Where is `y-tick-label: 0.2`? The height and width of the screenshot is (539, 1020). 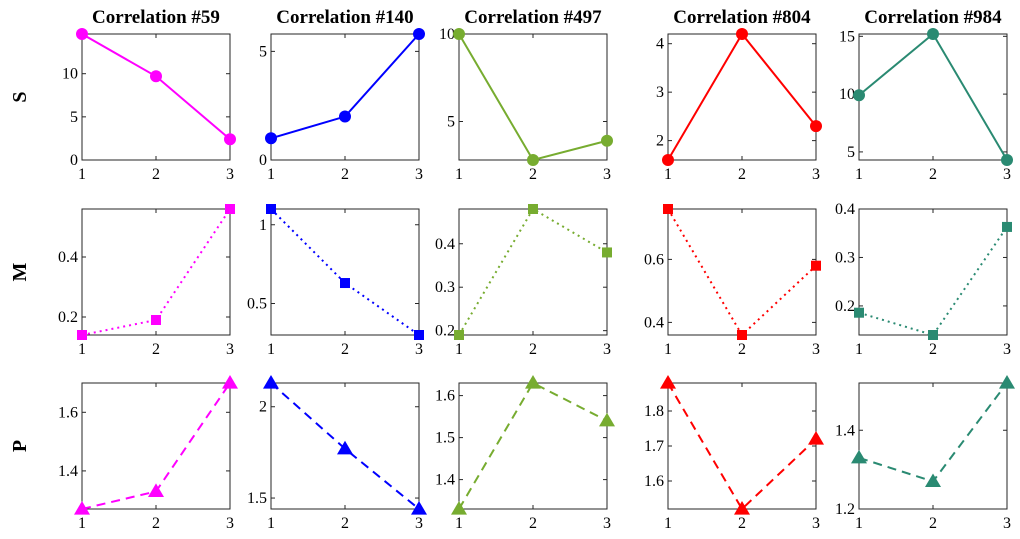
y-tick-label: 0.2 is located at coordinates (845, 306).